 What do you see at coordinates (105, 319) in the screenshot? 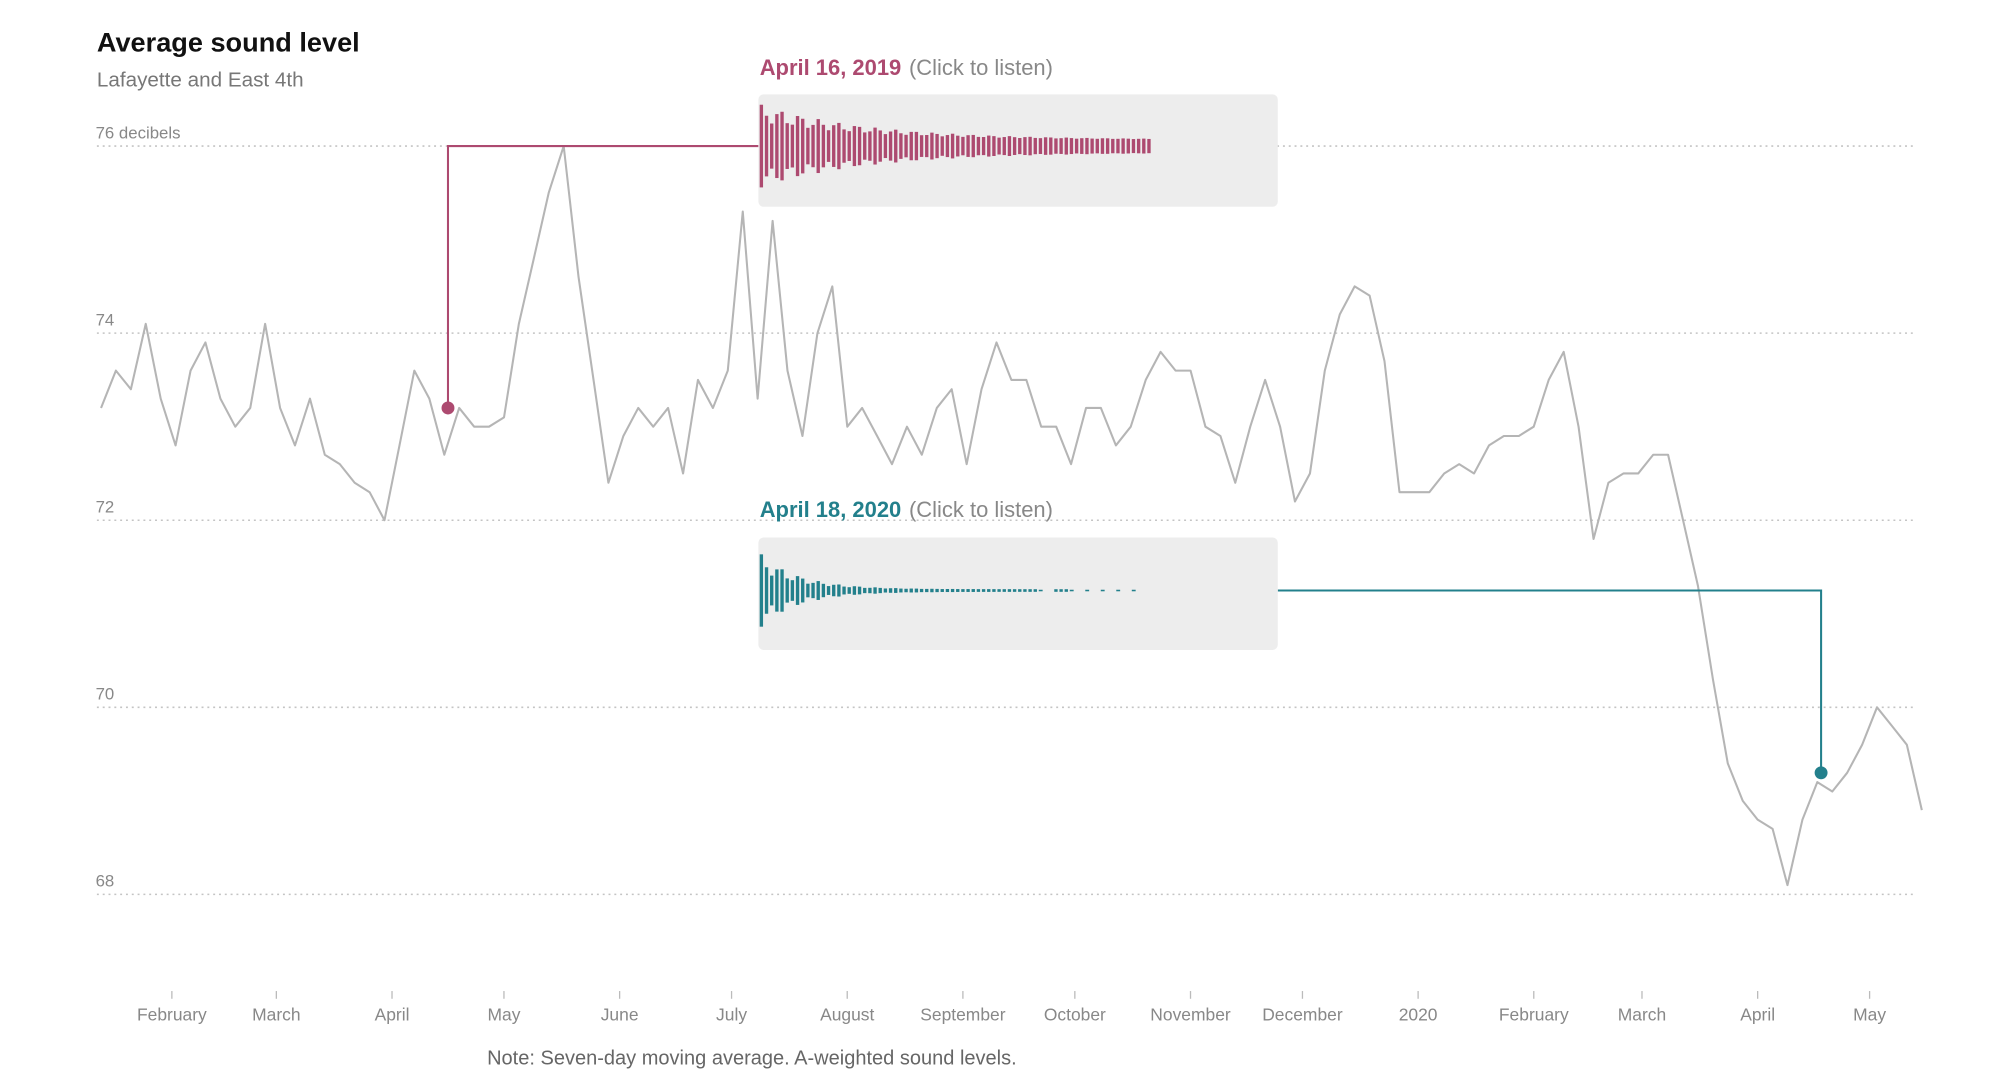
I see `y-tick-label: 74` at bounding box center [105, 319].